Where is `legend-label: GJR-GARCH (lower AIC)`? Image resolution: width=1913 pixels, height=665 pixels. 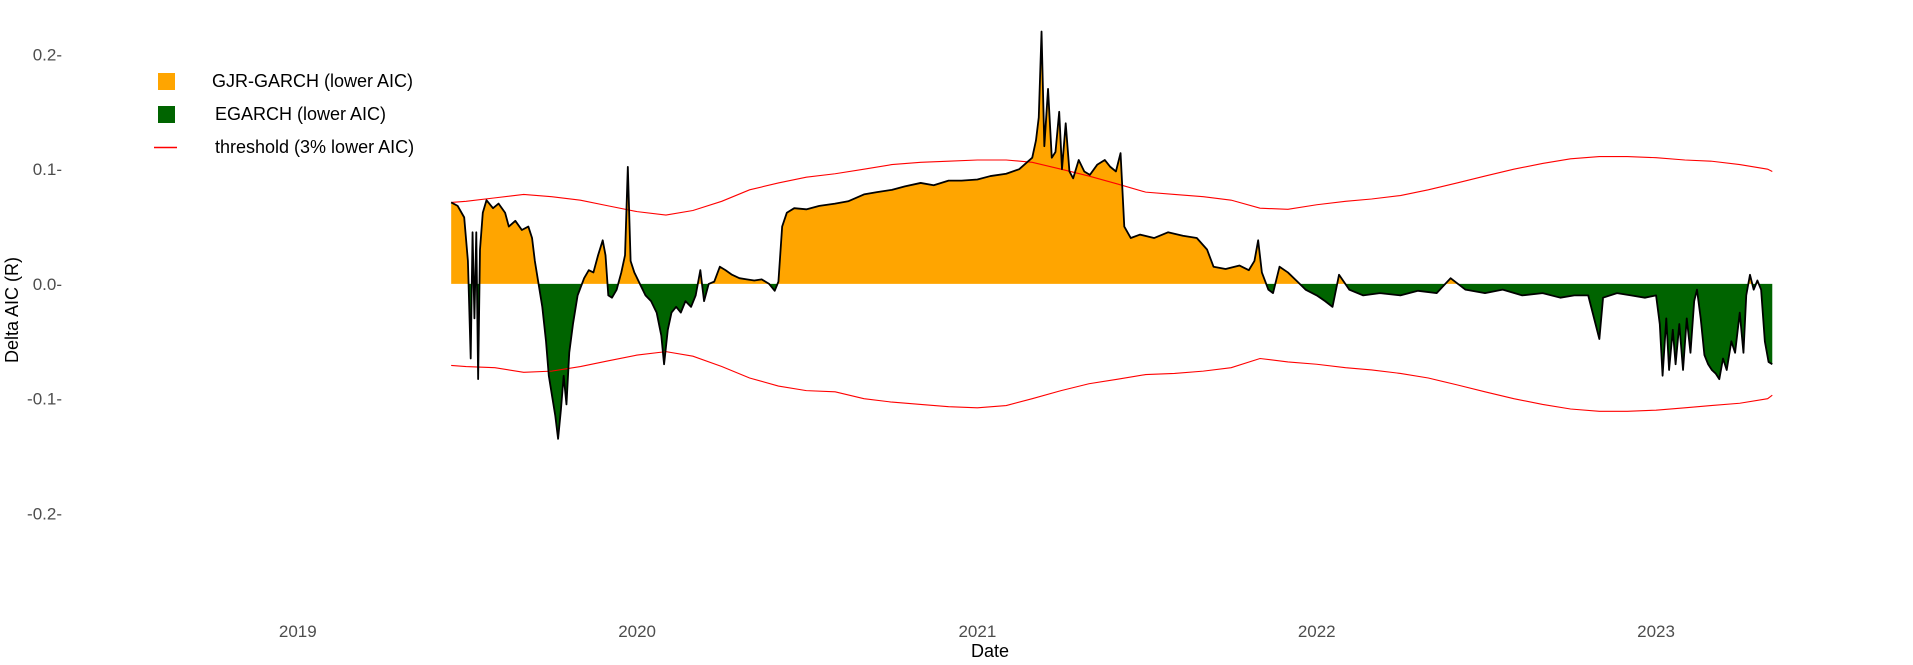
legend-label: GJR-GARCH (lower AIC) is located at coordinates (312, 81).